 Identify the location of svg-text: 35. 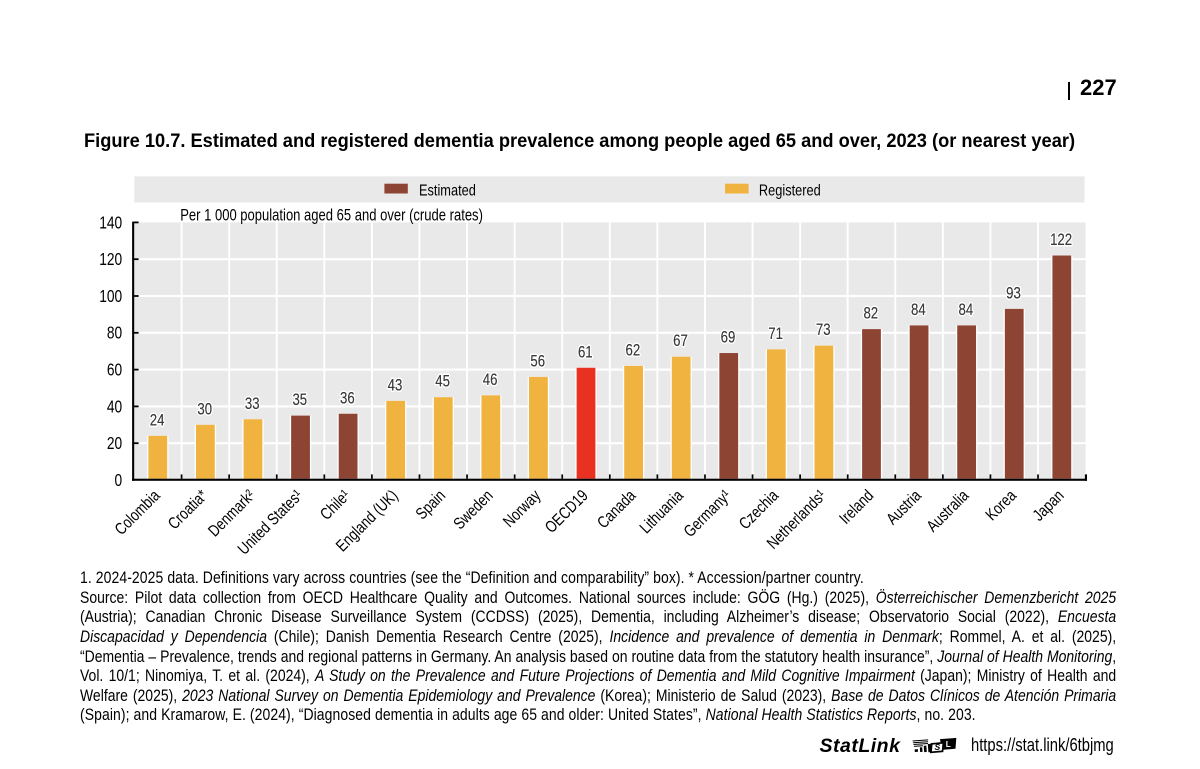
(299, 400).